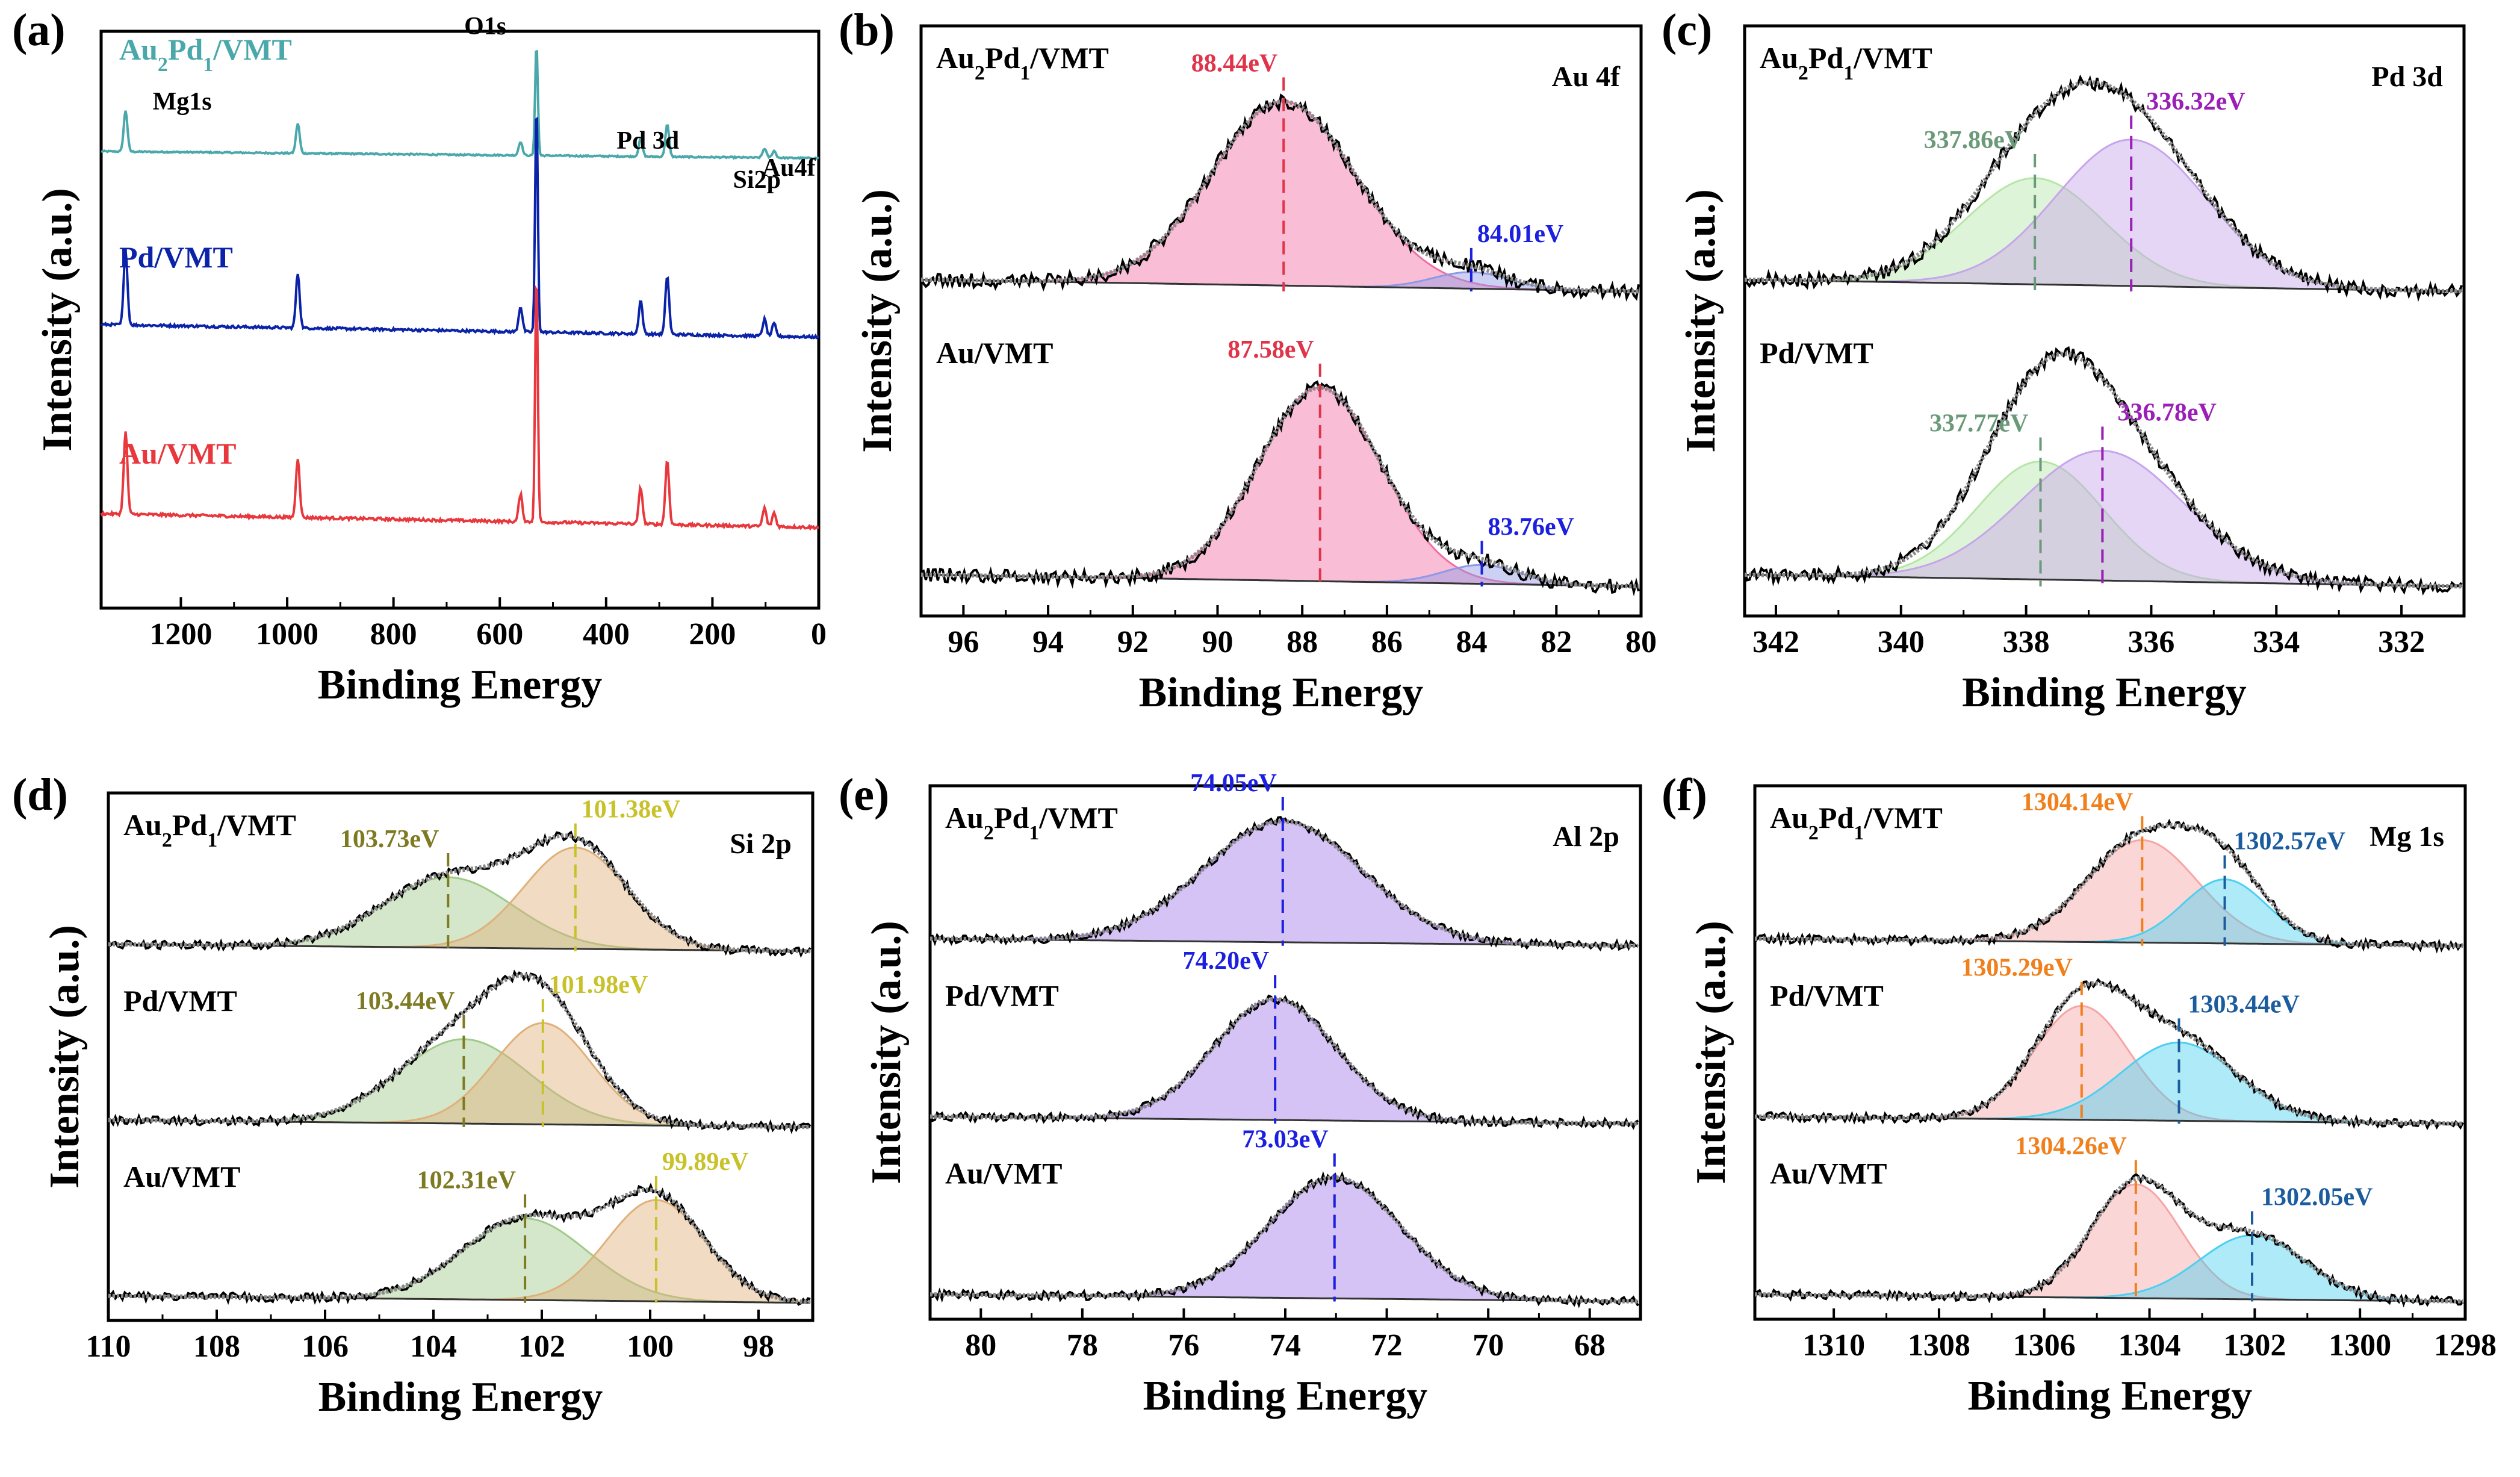 The width and height of the screenshot is (2520, 1477). What do you see at coordinates (1285, 1140) in the screenshot?
I see `peak-position-label: 73.03eV` at bounding box center [1285, 1140].